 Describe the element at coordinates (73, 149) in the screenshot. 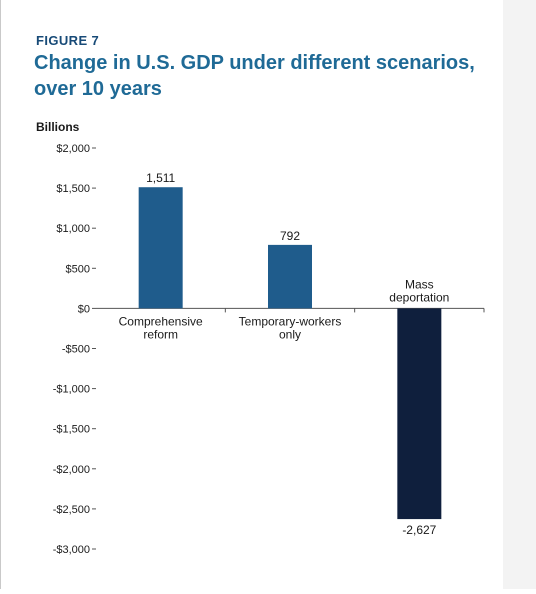

I see `y-tick-label: $2,000` at that location.